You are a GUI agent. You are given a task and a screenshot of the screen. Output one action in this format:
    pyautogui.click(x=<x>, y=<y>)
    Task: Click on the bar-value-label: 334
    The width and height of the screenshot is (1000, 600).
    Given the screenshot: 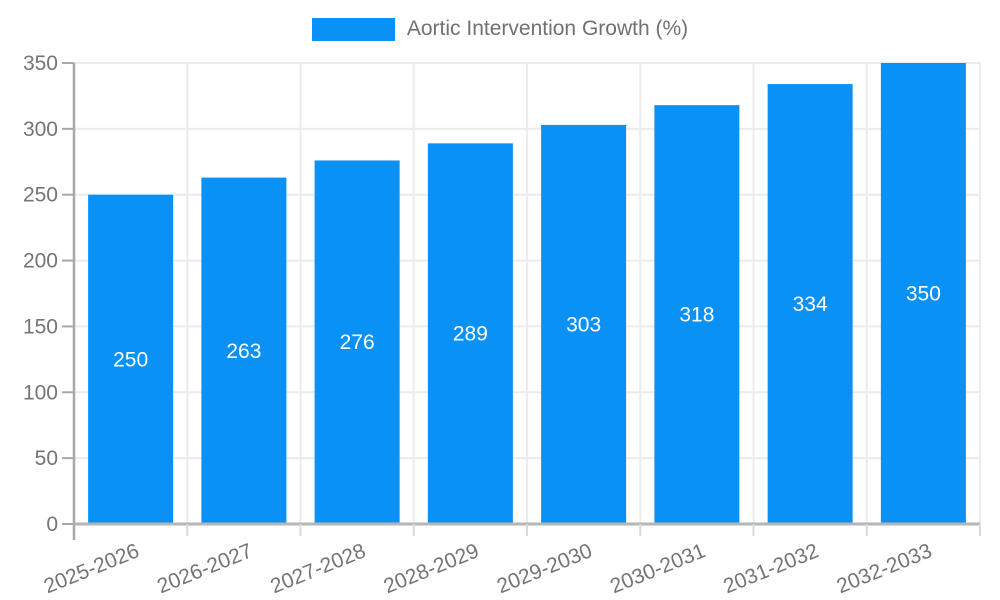 What is the action you would take?
    pyautogui.click(x=810, y=304)
    